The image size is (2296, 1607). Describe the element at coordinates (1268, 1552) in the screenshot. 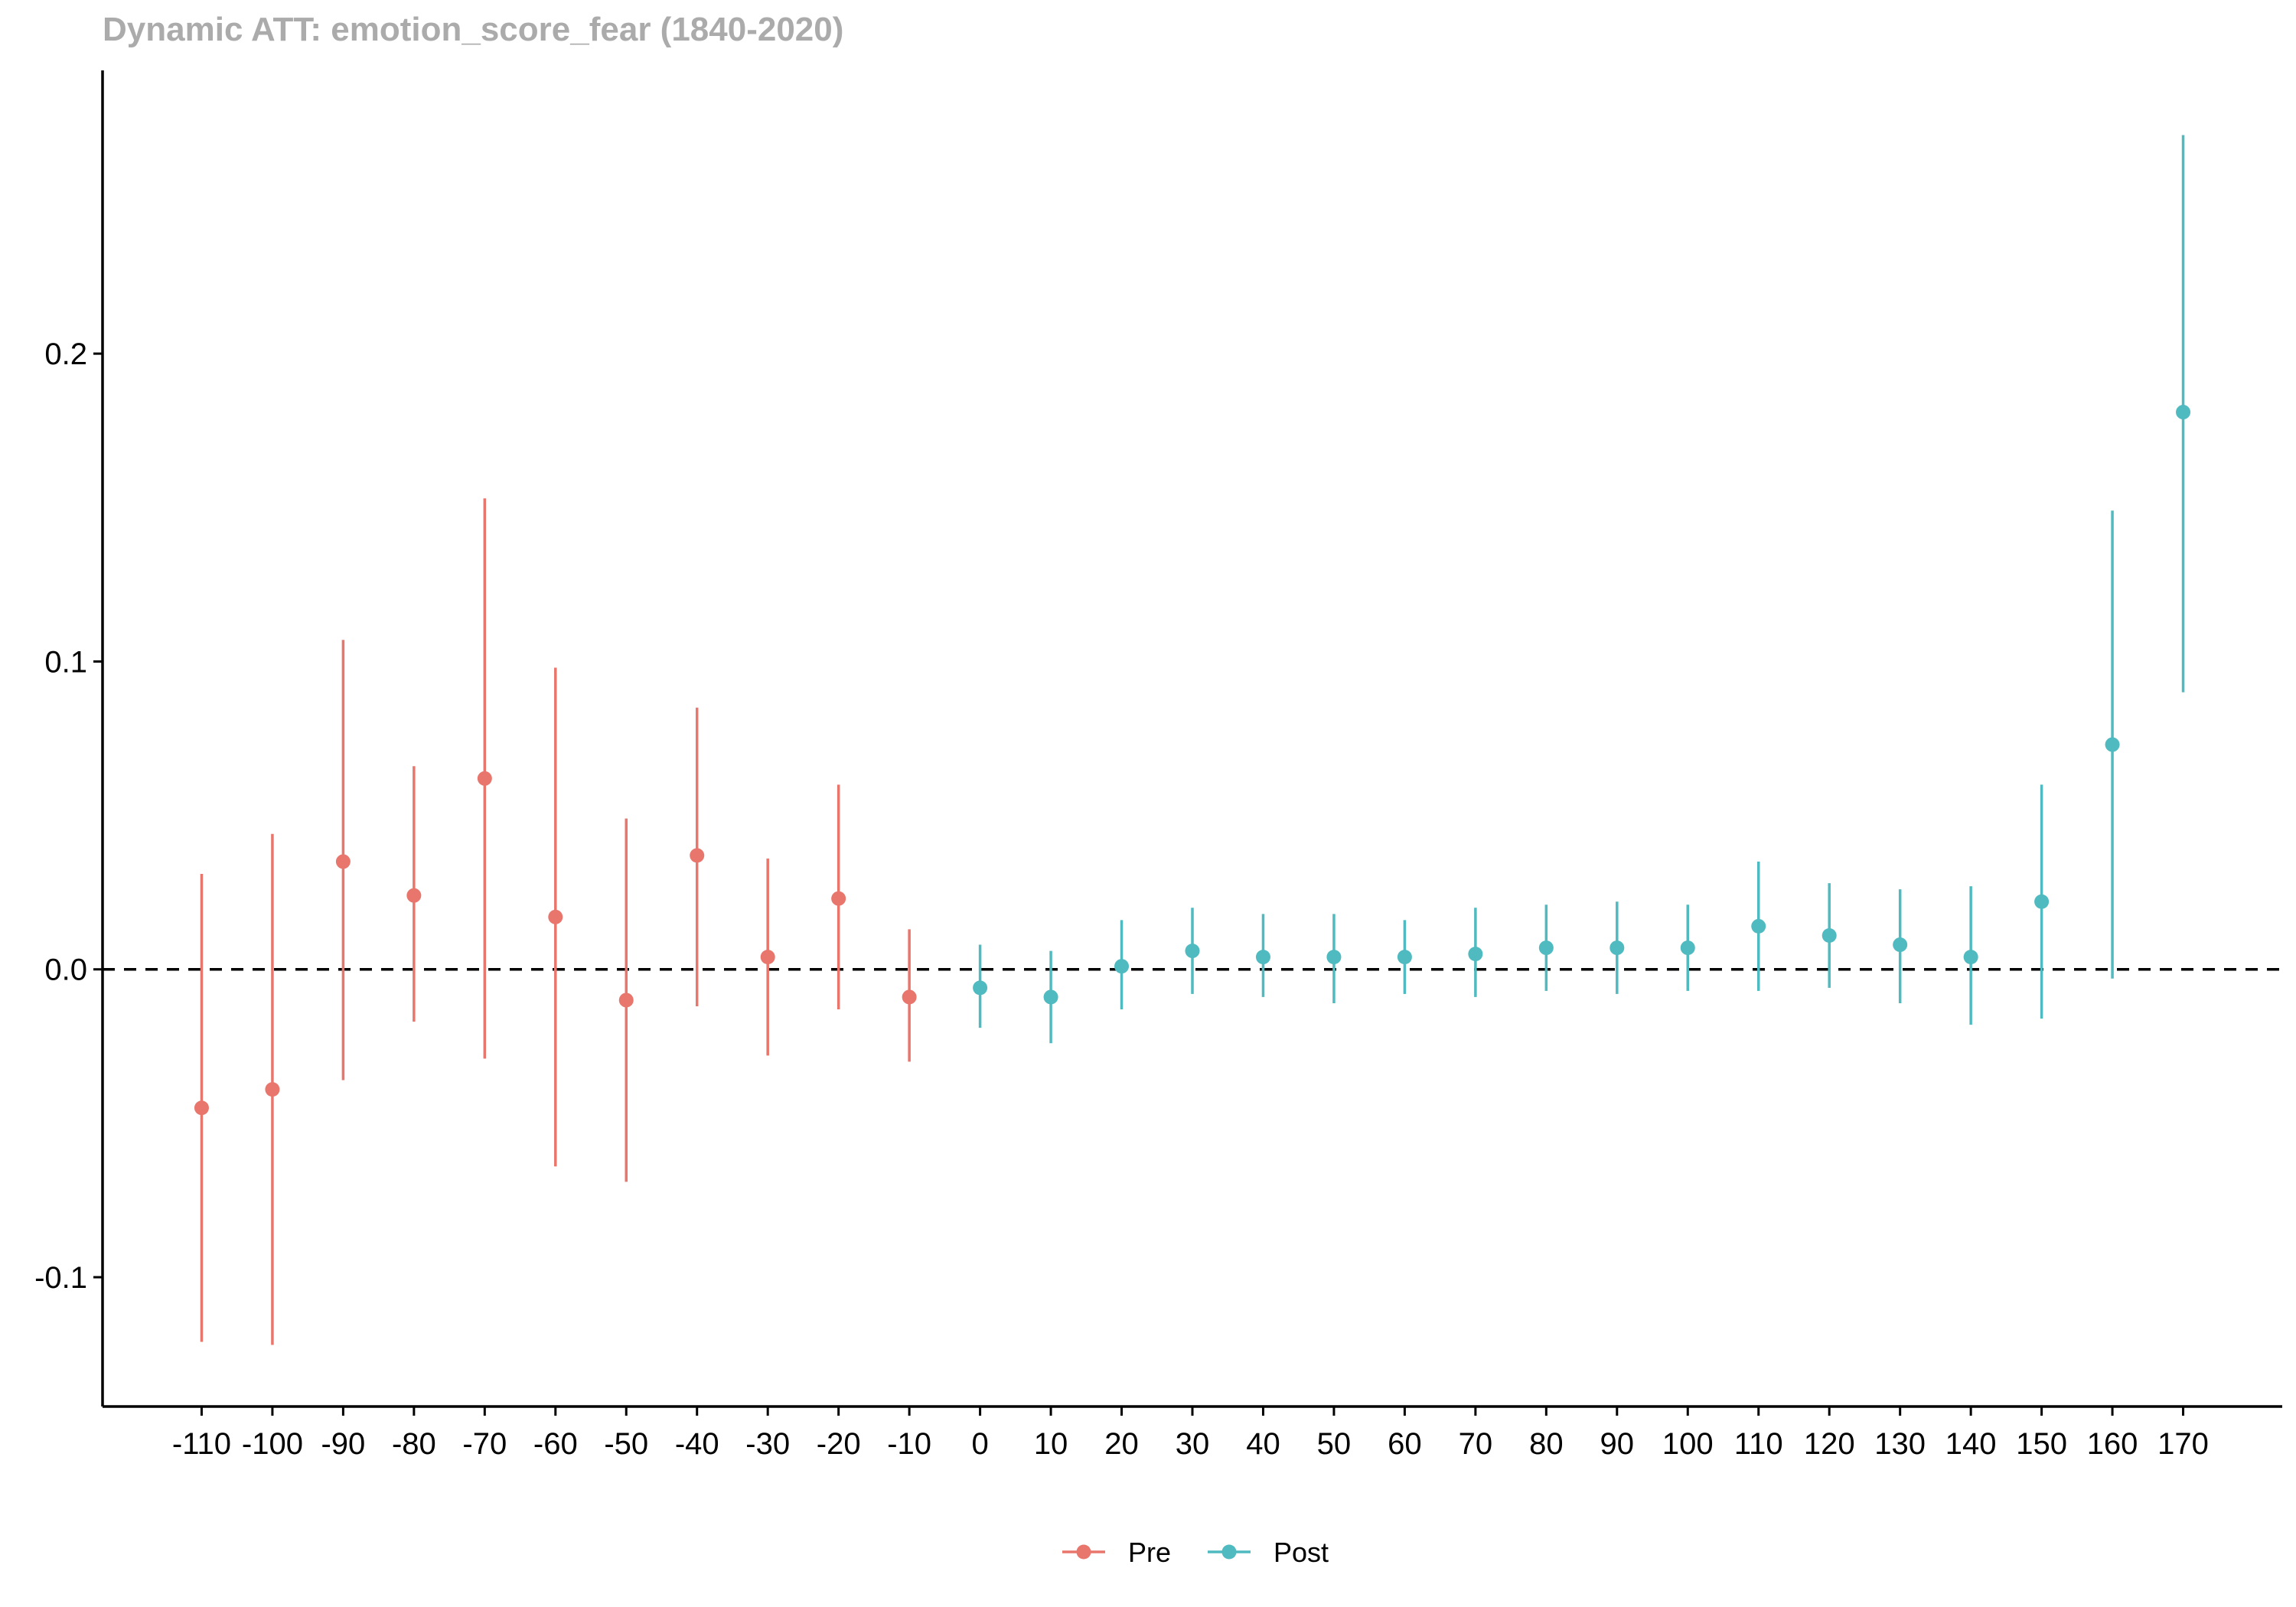

I see `legend-item-post: Post` at that location.